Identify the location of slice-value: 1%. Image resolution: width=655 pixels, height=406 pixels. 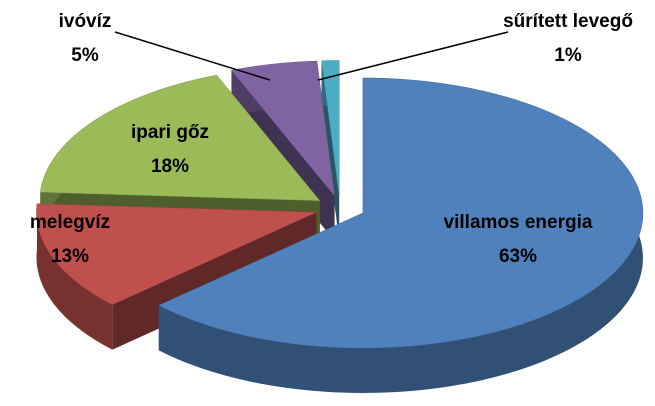
(568, 55).